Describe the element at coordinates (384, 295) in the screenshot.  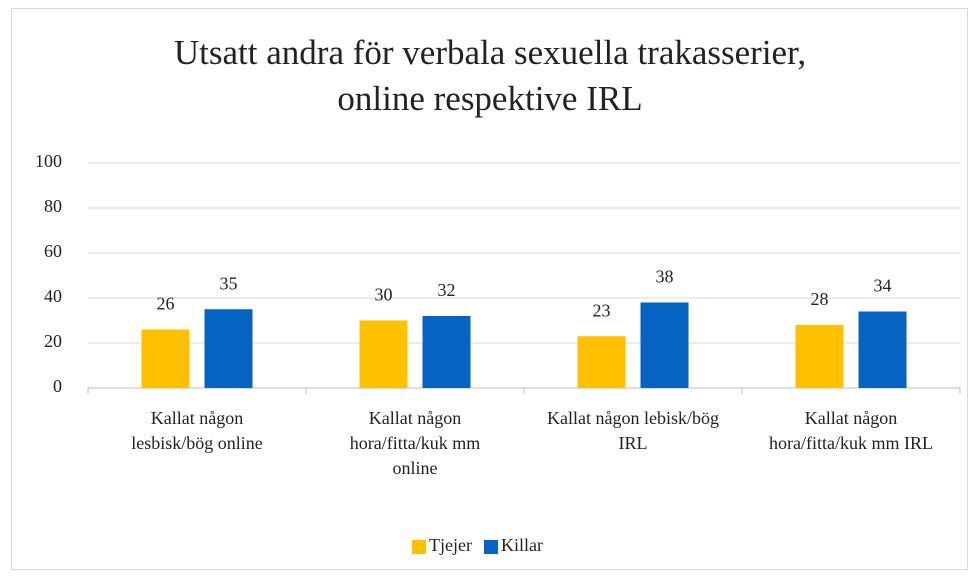
I see `data-label: 30` at that location.